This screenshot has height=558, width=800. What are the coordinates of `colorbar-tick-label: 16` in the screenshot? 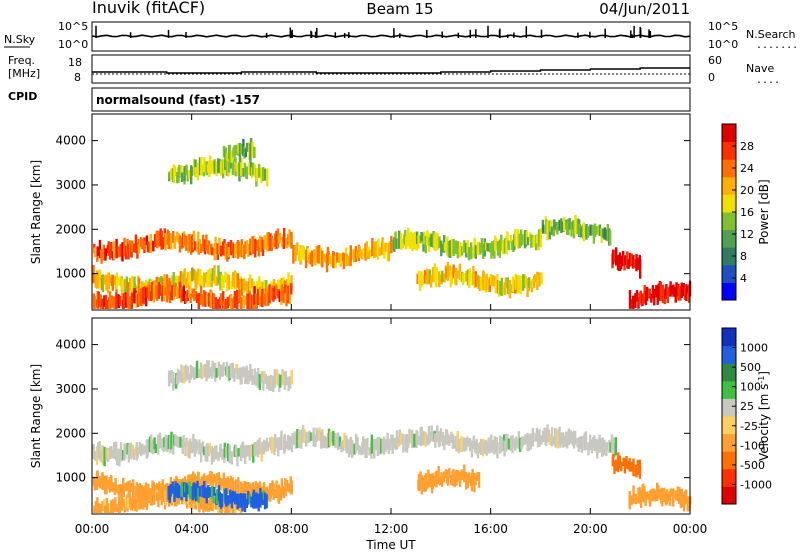 It's located at (747, 212).